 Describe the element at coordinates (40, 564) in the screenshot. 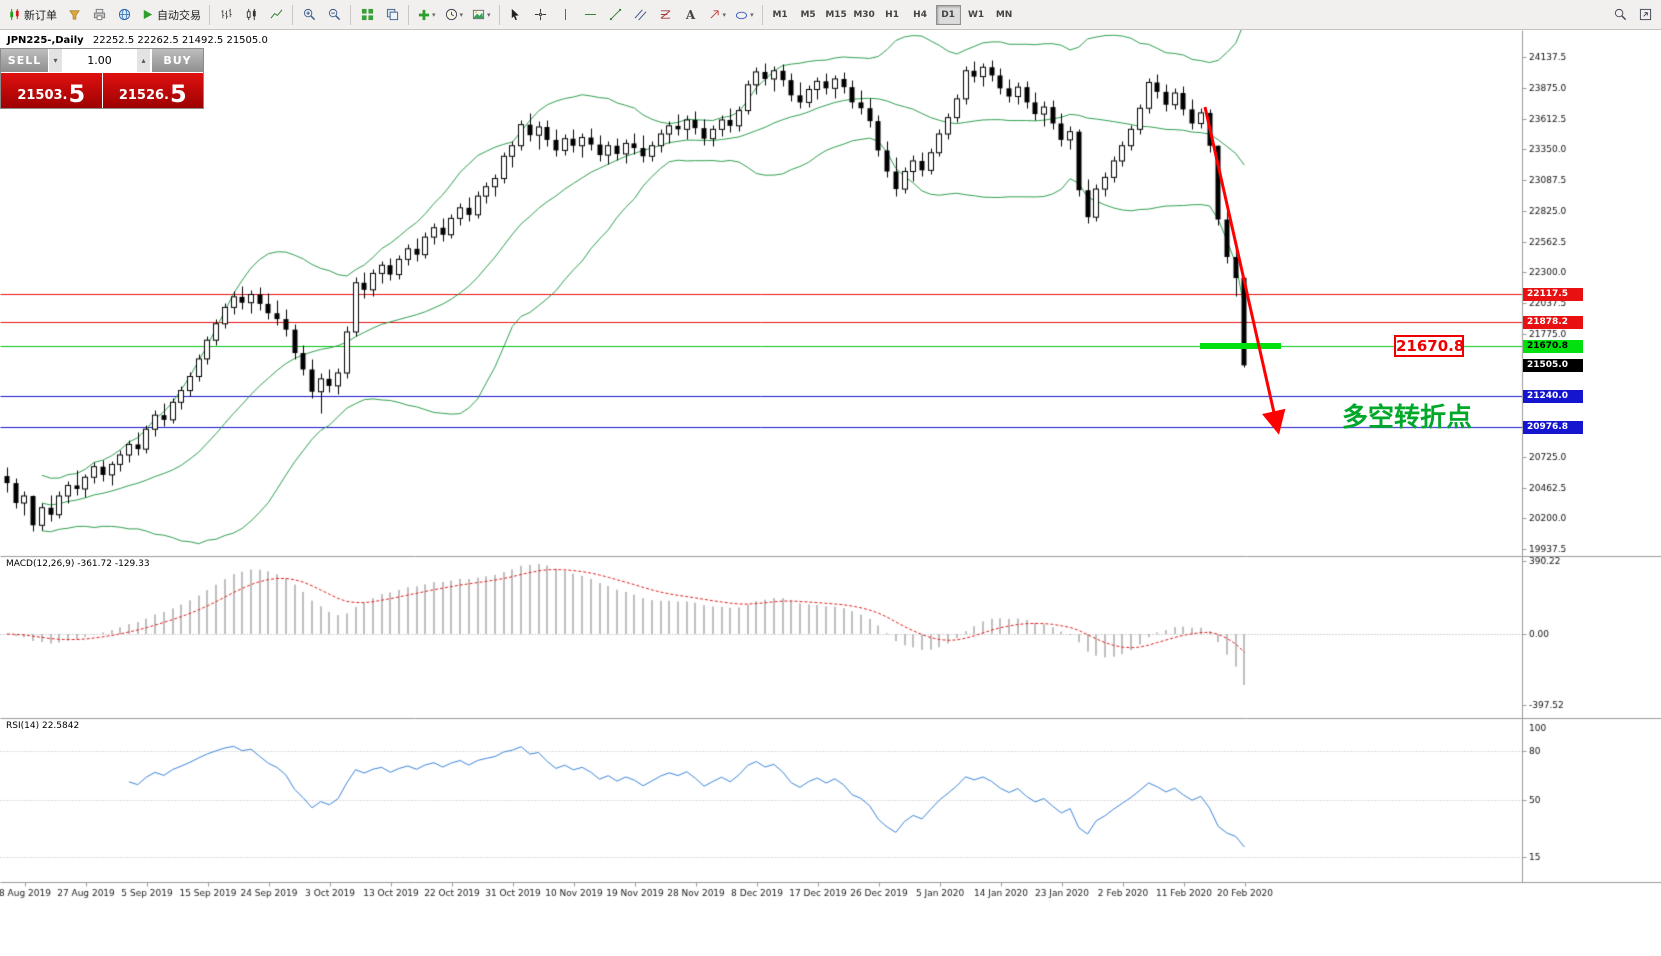

I see `macd-name: MACD(12,26,9)` at that location.